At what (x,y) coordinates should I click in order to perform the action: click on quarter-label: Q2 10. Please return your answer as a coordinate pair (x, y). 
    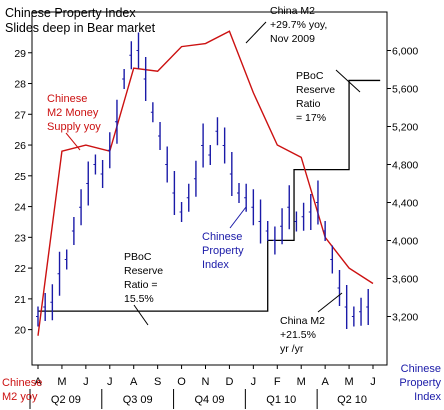
    Looking at the image, I should click on (352, 400).